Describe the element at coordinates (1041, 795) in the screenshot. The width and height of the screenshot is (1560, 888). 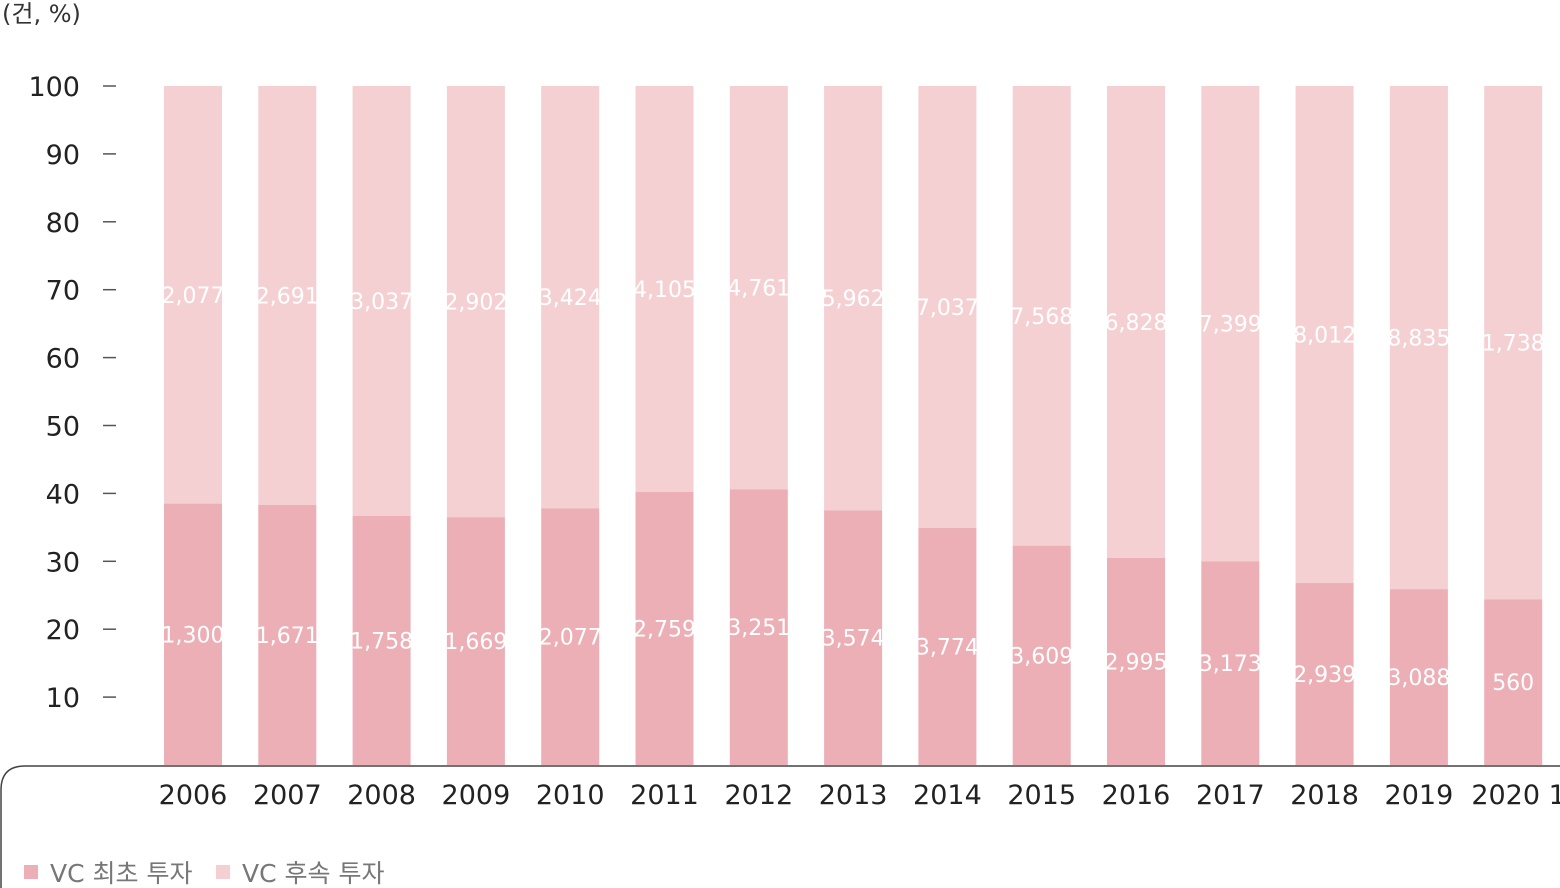
I see `x-tick-label: 2015` at that location.